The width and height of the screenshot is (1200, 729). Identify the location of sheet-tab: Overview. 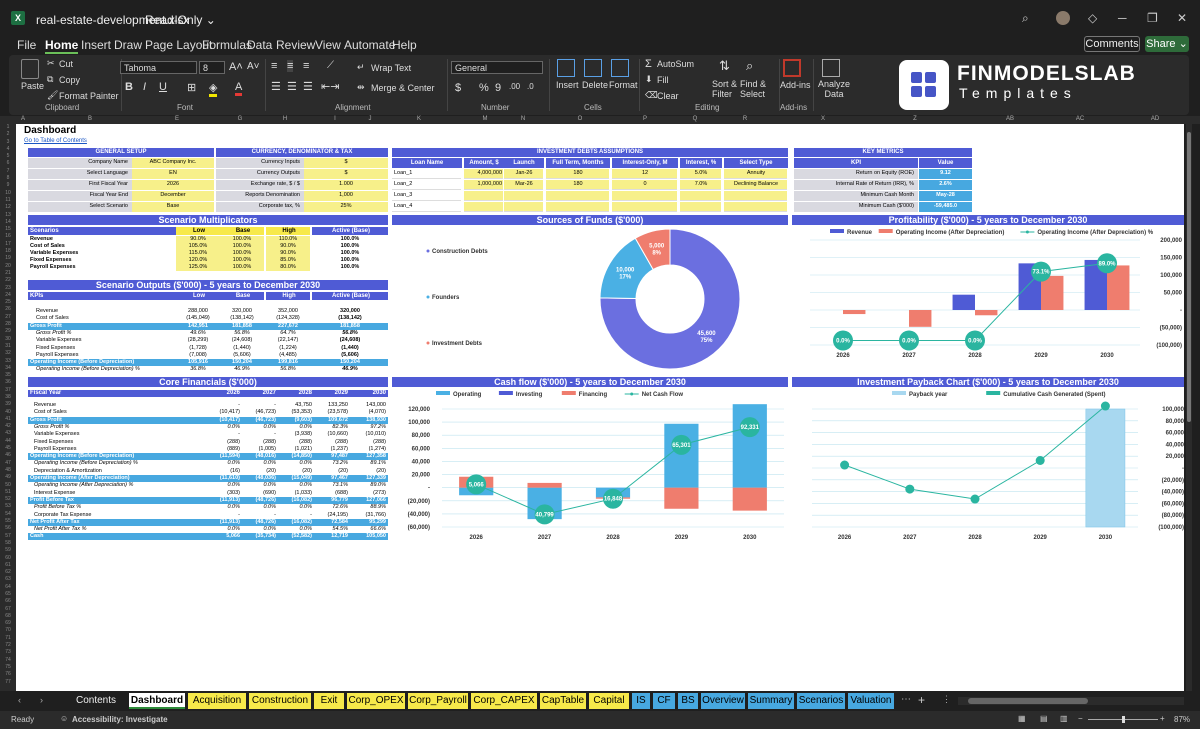
(723, 701).